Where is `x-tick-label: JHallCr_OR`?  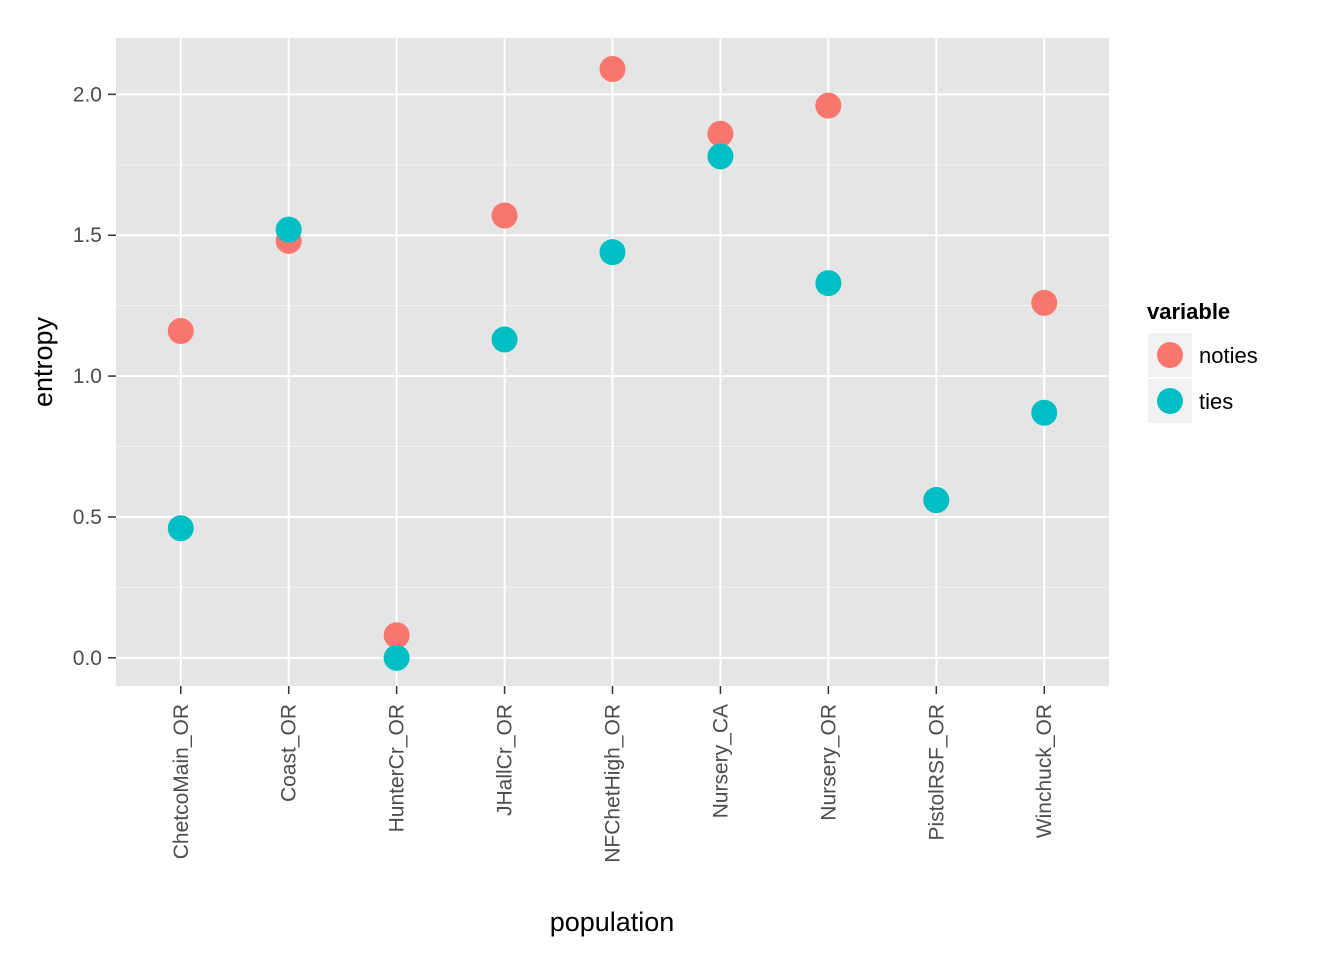 x-tick-label: JHallCr_OR is located at coordinates (505, 760).